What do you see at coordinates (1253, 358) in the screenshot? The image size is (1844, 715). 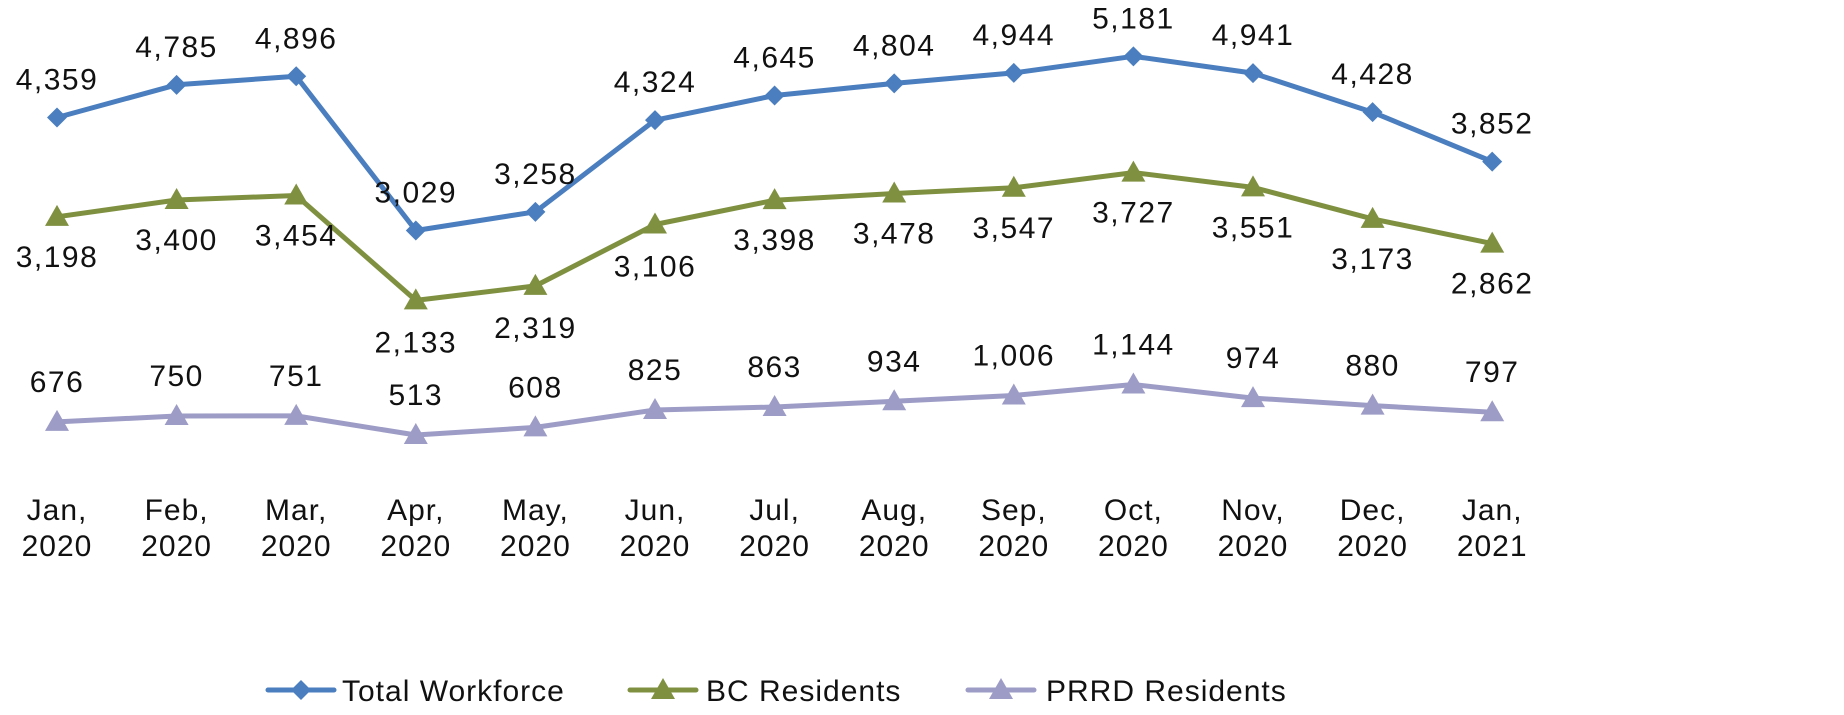 I see `data-label-prrd-residents: 974` at bounding box center [1253, 358].